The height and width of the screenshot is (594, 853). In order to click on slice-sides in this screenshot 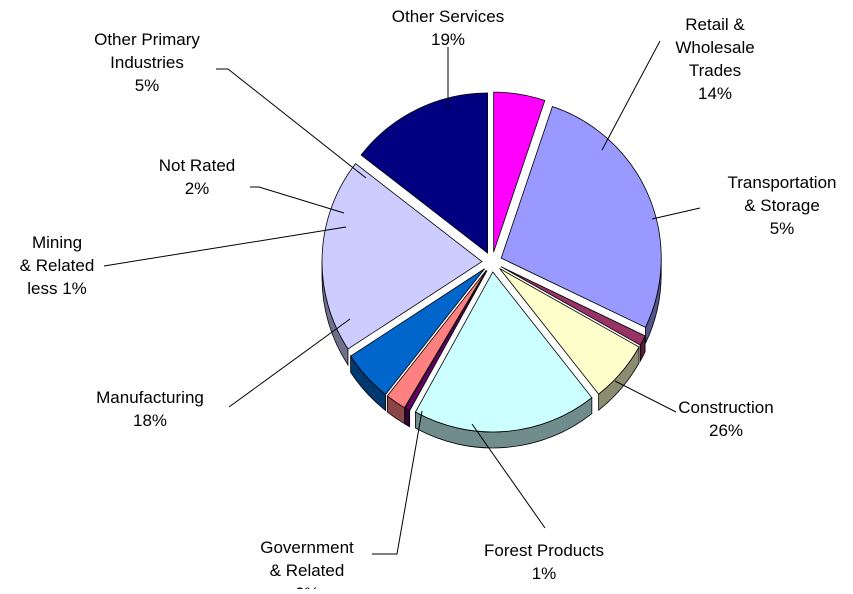, I will do `click(491, 353)`.